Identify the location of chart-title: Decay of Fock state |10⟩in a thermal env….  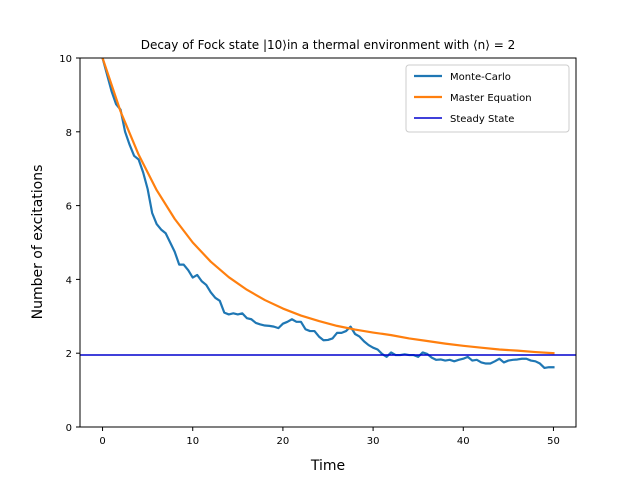
(328, 45).